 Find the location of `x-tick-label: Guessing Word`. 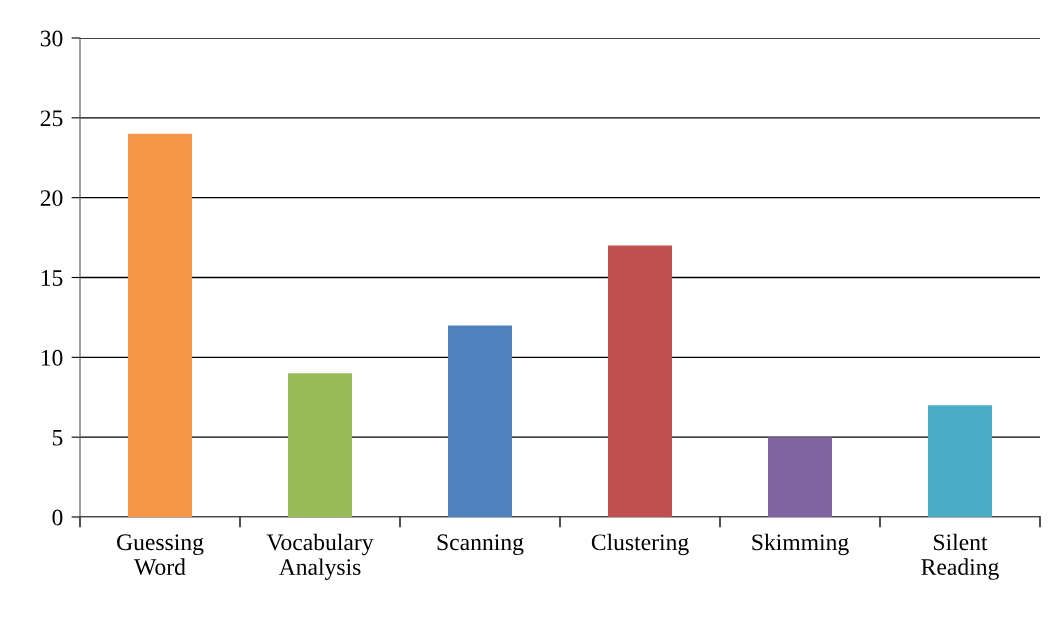

x-tick-label: Guessing Word is located at coordinates (160, 555).